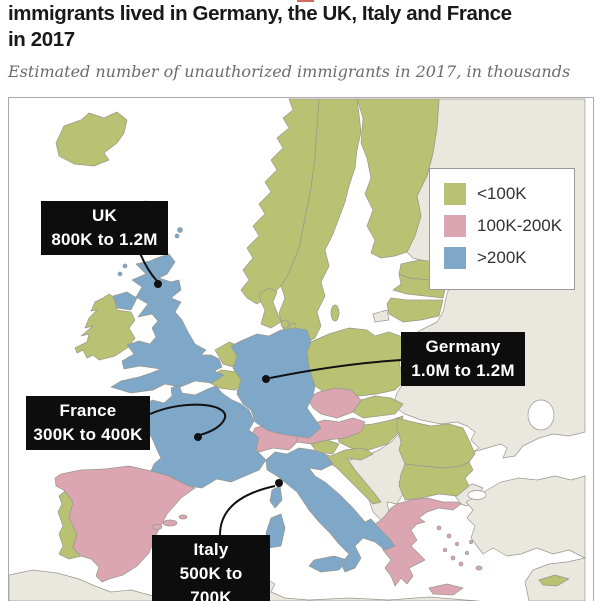  I want to click on germany-dot, so click(266, 379).